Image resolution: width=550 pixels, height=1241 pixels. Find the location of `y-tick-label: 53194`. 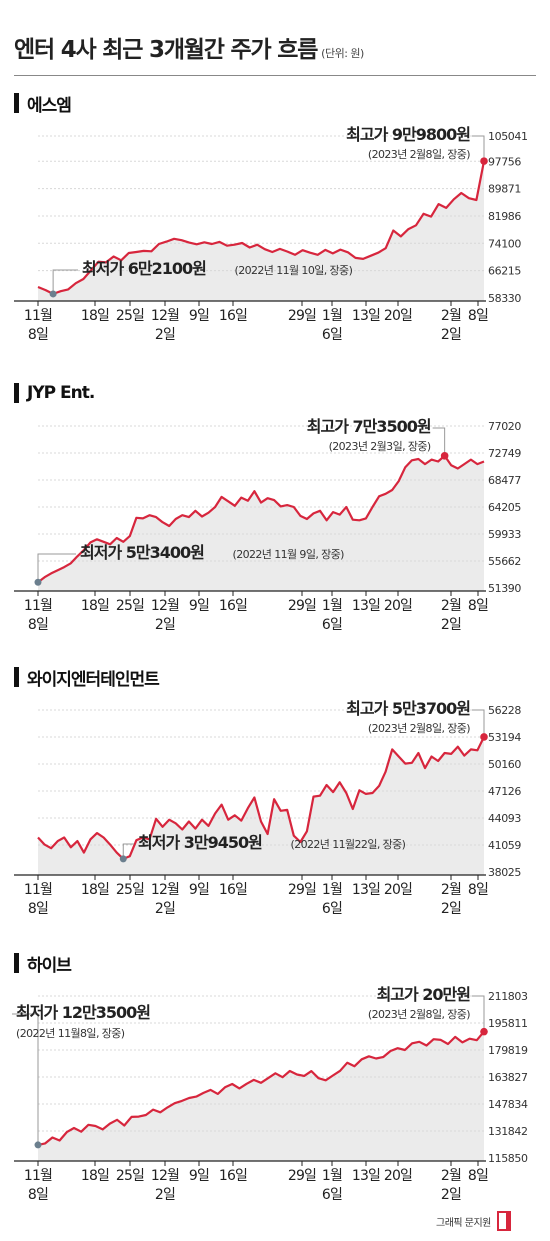

y-tick-label: 53194 is located at coordinates (504, 737).